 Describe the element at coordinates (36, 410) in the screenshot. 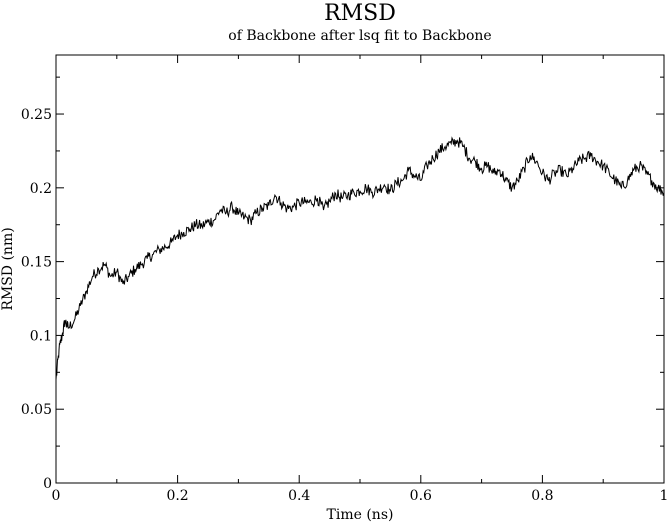

I see `y-tick-label: 0.05` at that location.